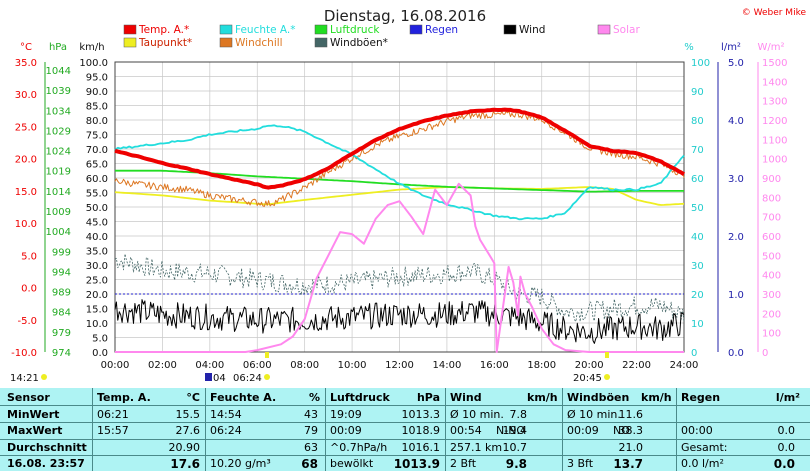 Image resolution: width=810 pixels, height=471 pixels. Describe the element at coordinates (736, 353) in the screenshot. I see `axis-tick-rain: 0.0` at that location.